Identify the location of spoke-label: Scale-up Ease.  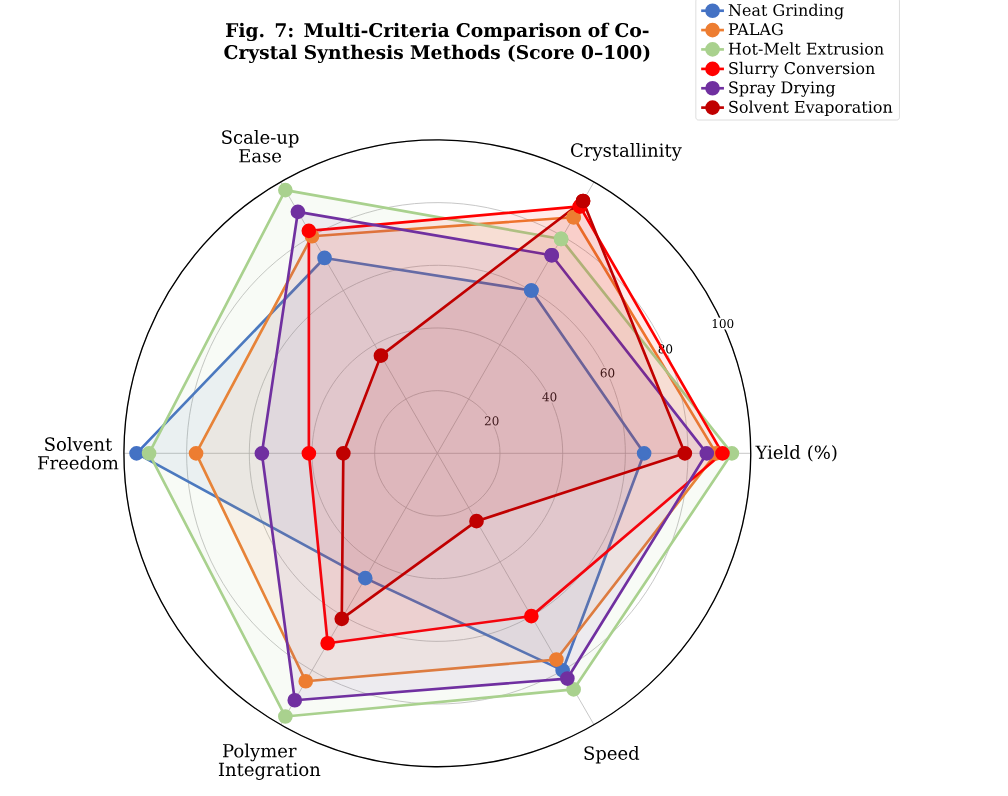
(260, 146).